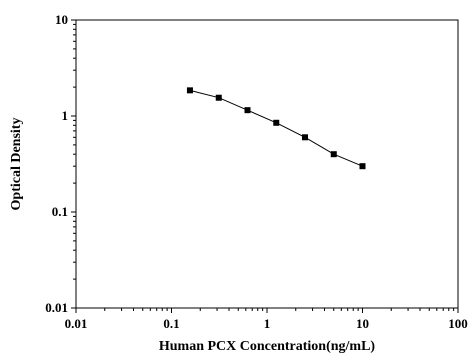 The image size is (475, 358). I want to click on x-tick-label: 100, so click(458, 323).